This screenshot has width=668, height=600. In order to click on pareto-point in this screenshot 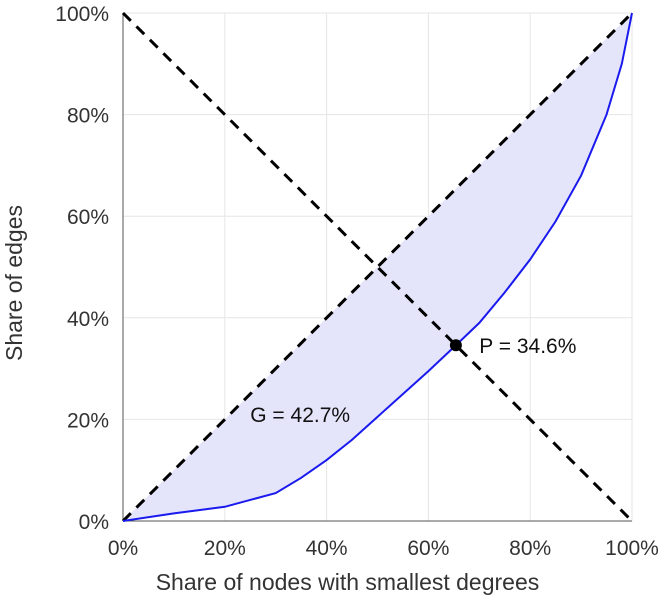, I will do `click(455, 345)`.